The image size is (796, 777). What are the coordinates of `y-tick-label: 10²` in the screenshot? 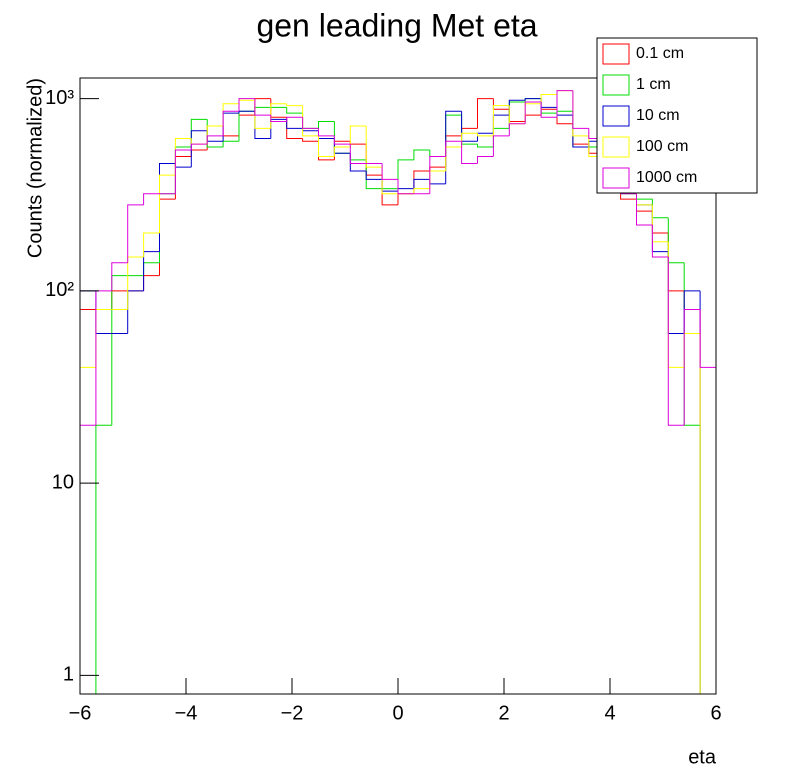 It's located at (59, 290).